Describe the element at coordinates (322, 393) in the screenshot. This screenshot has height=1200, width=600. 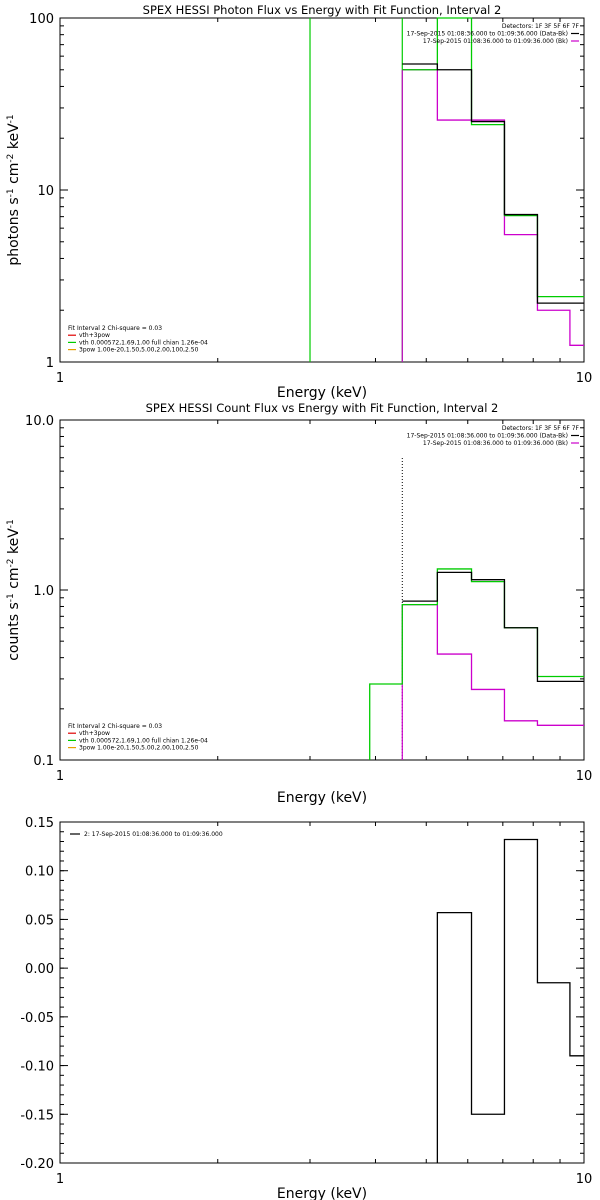
I see `x-axis-label-1: Energy (keV)` at that location.